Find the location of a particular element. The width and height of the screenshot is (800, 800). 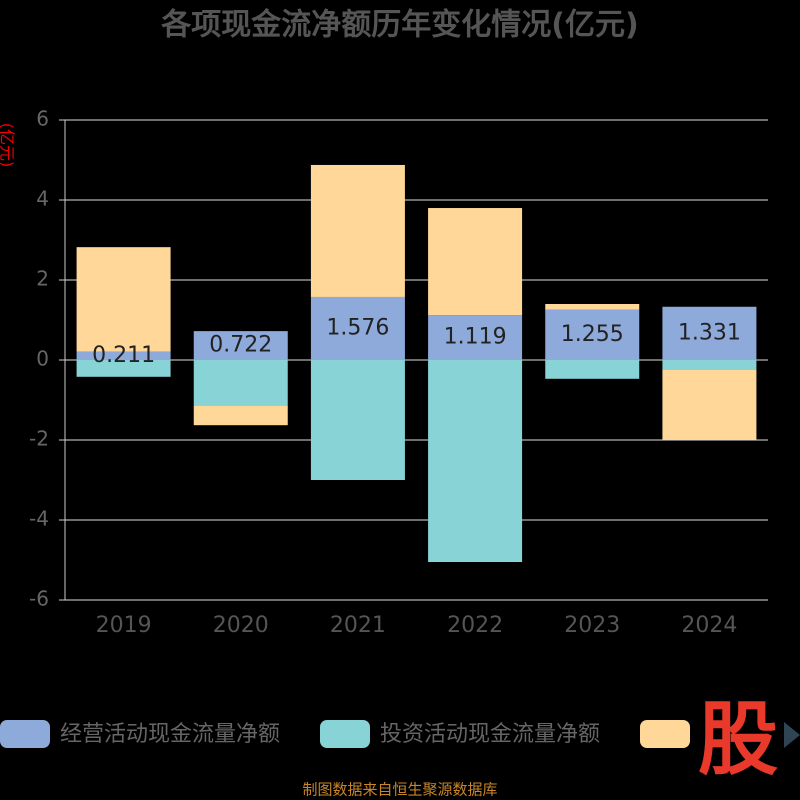

x-tick-label: 2021 is located at coordinates (358, 625).